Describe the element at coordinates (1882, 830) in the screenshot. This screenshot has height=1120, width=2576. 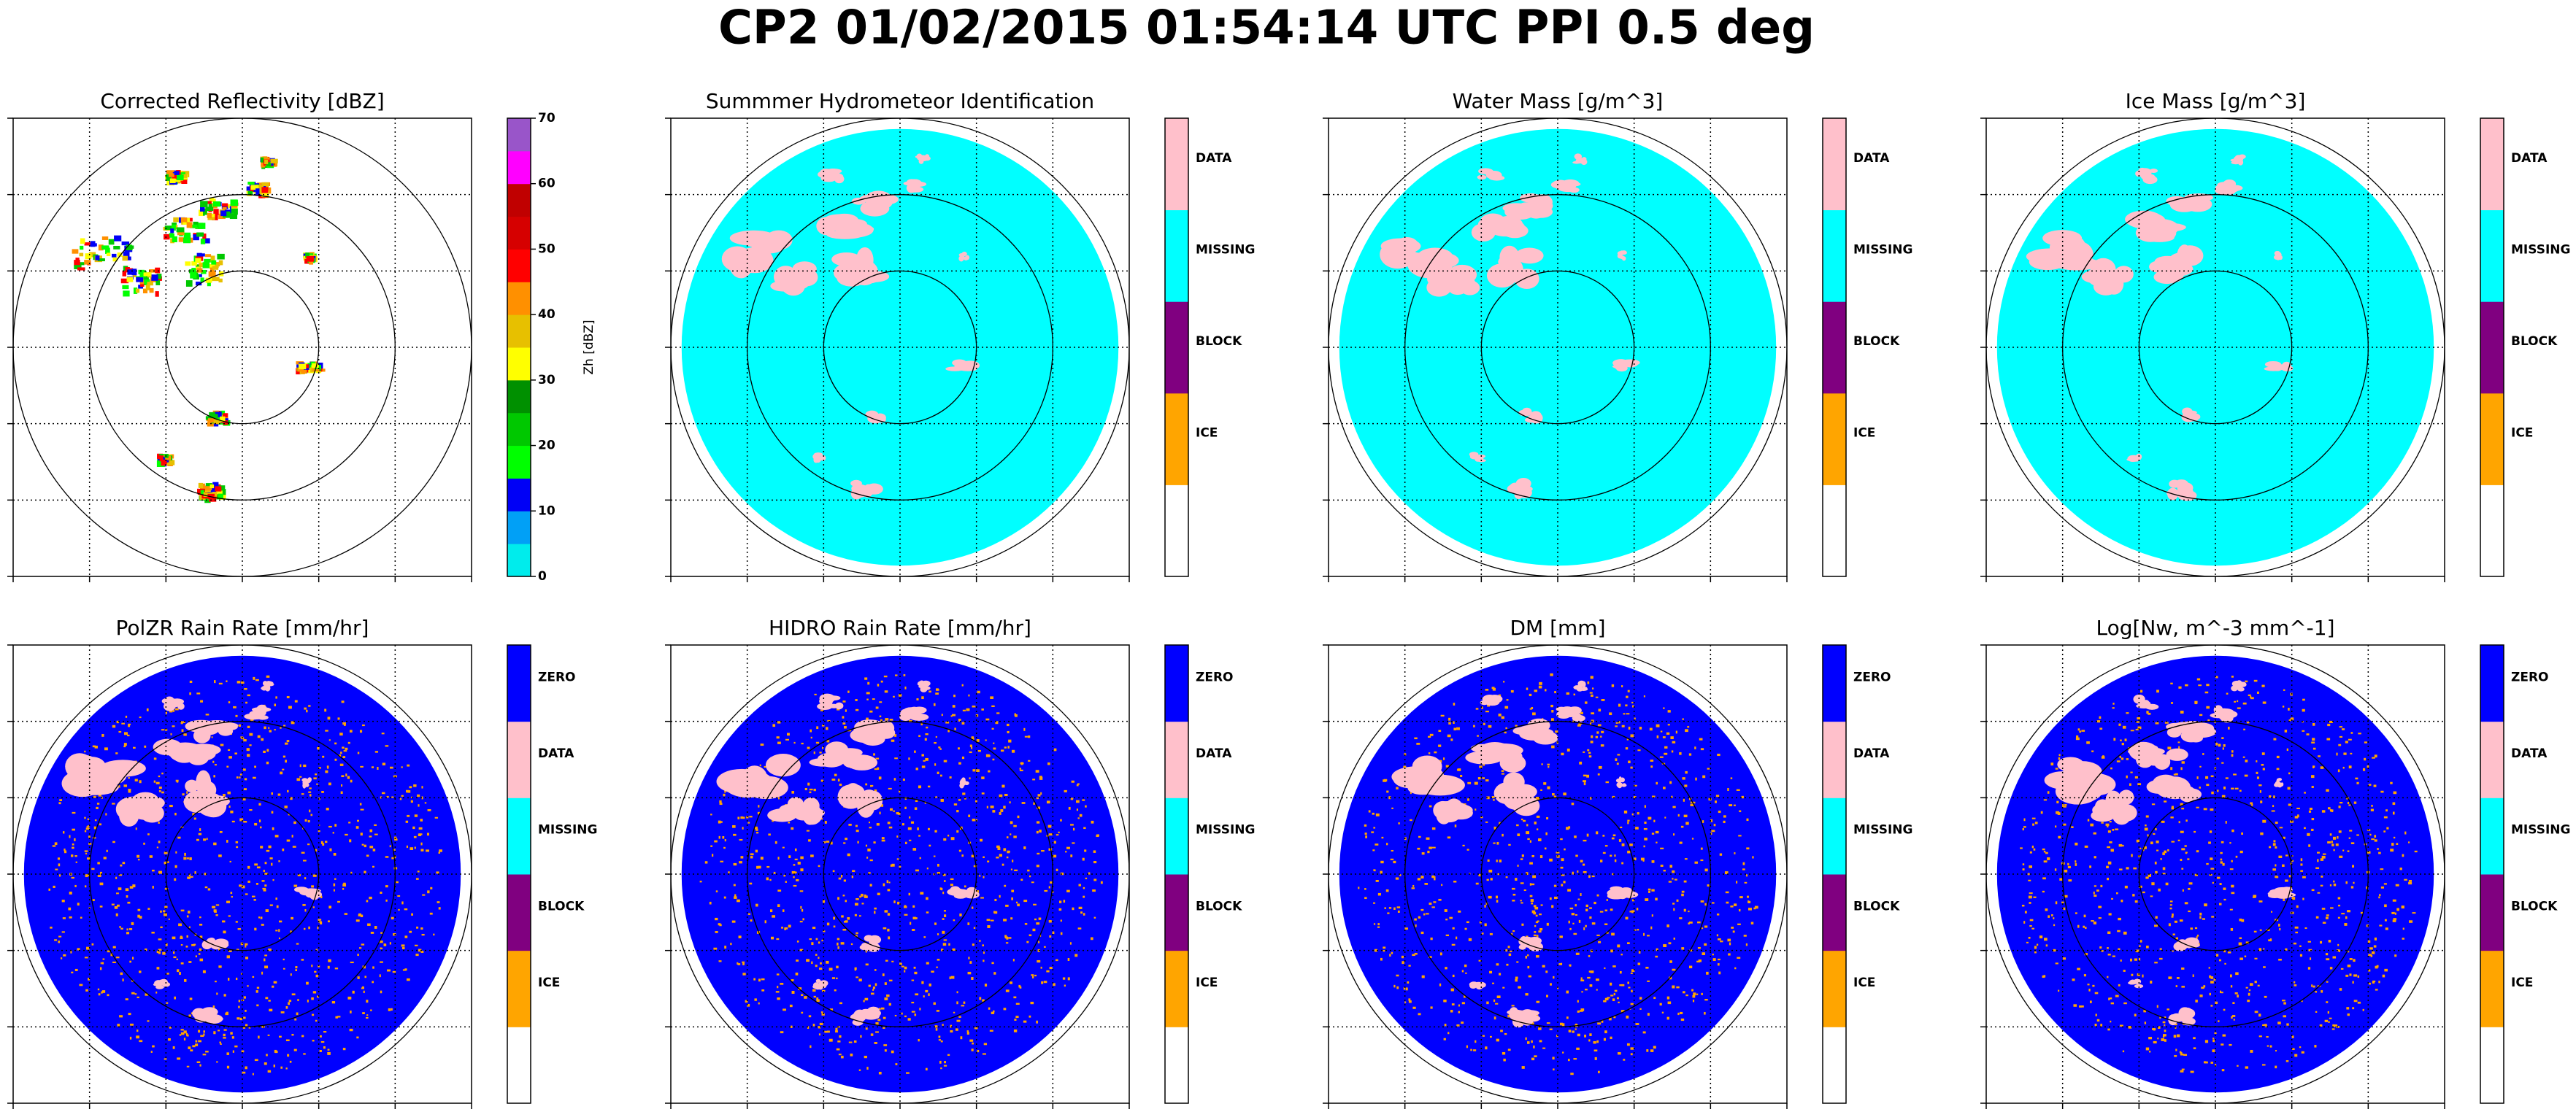
I see `colorbar-category-label: MISSING` at that location.